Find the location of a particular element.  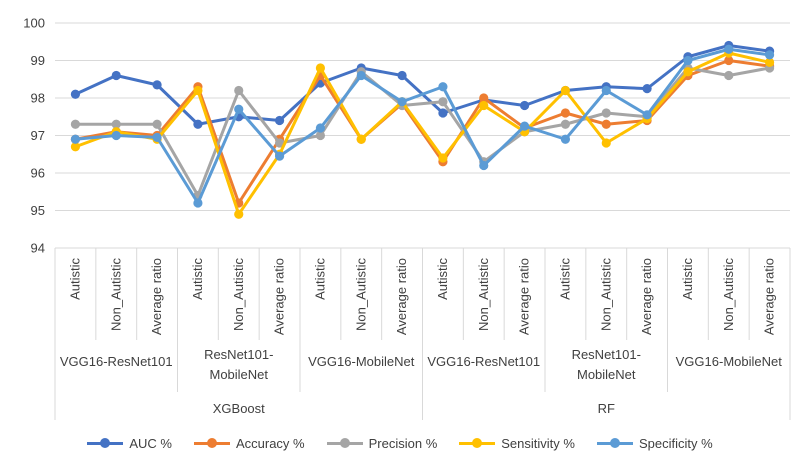

legend-item-sensitivity: Sensitivity % is located at coordinates (517, 443).